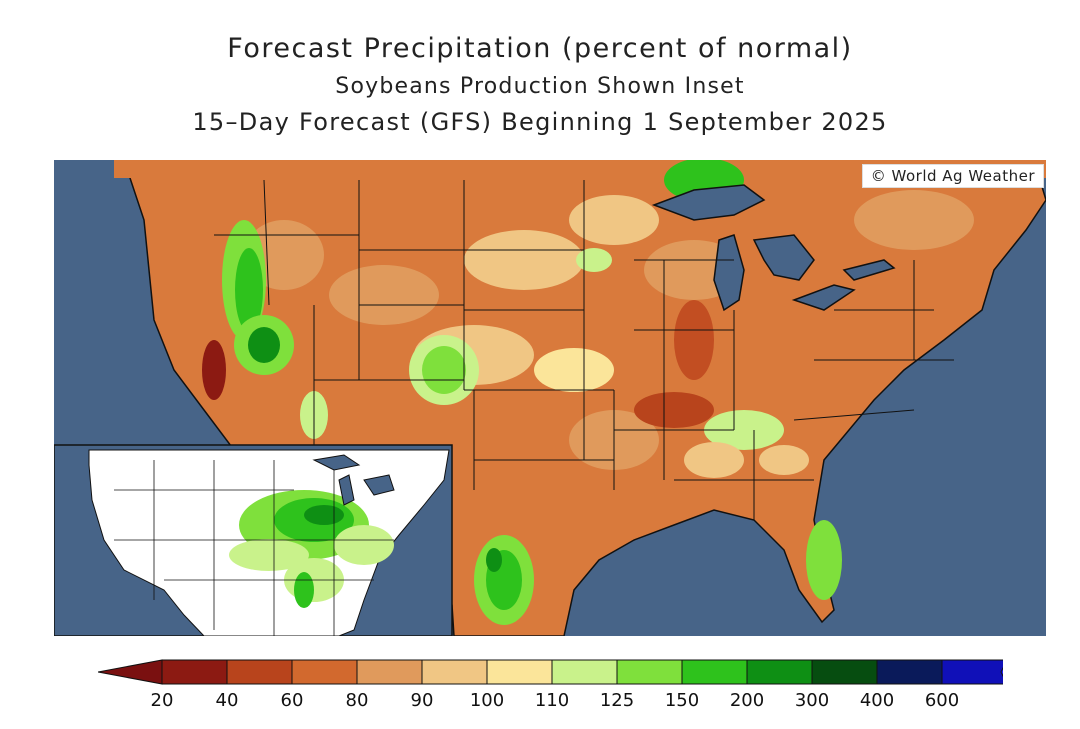 The width and height of the screenshot is (1080, 729). What do you see at coordinates (682, 700) in the screenshot?
I see `colorbar-label-150: 150` at bounding box center [682, 700].